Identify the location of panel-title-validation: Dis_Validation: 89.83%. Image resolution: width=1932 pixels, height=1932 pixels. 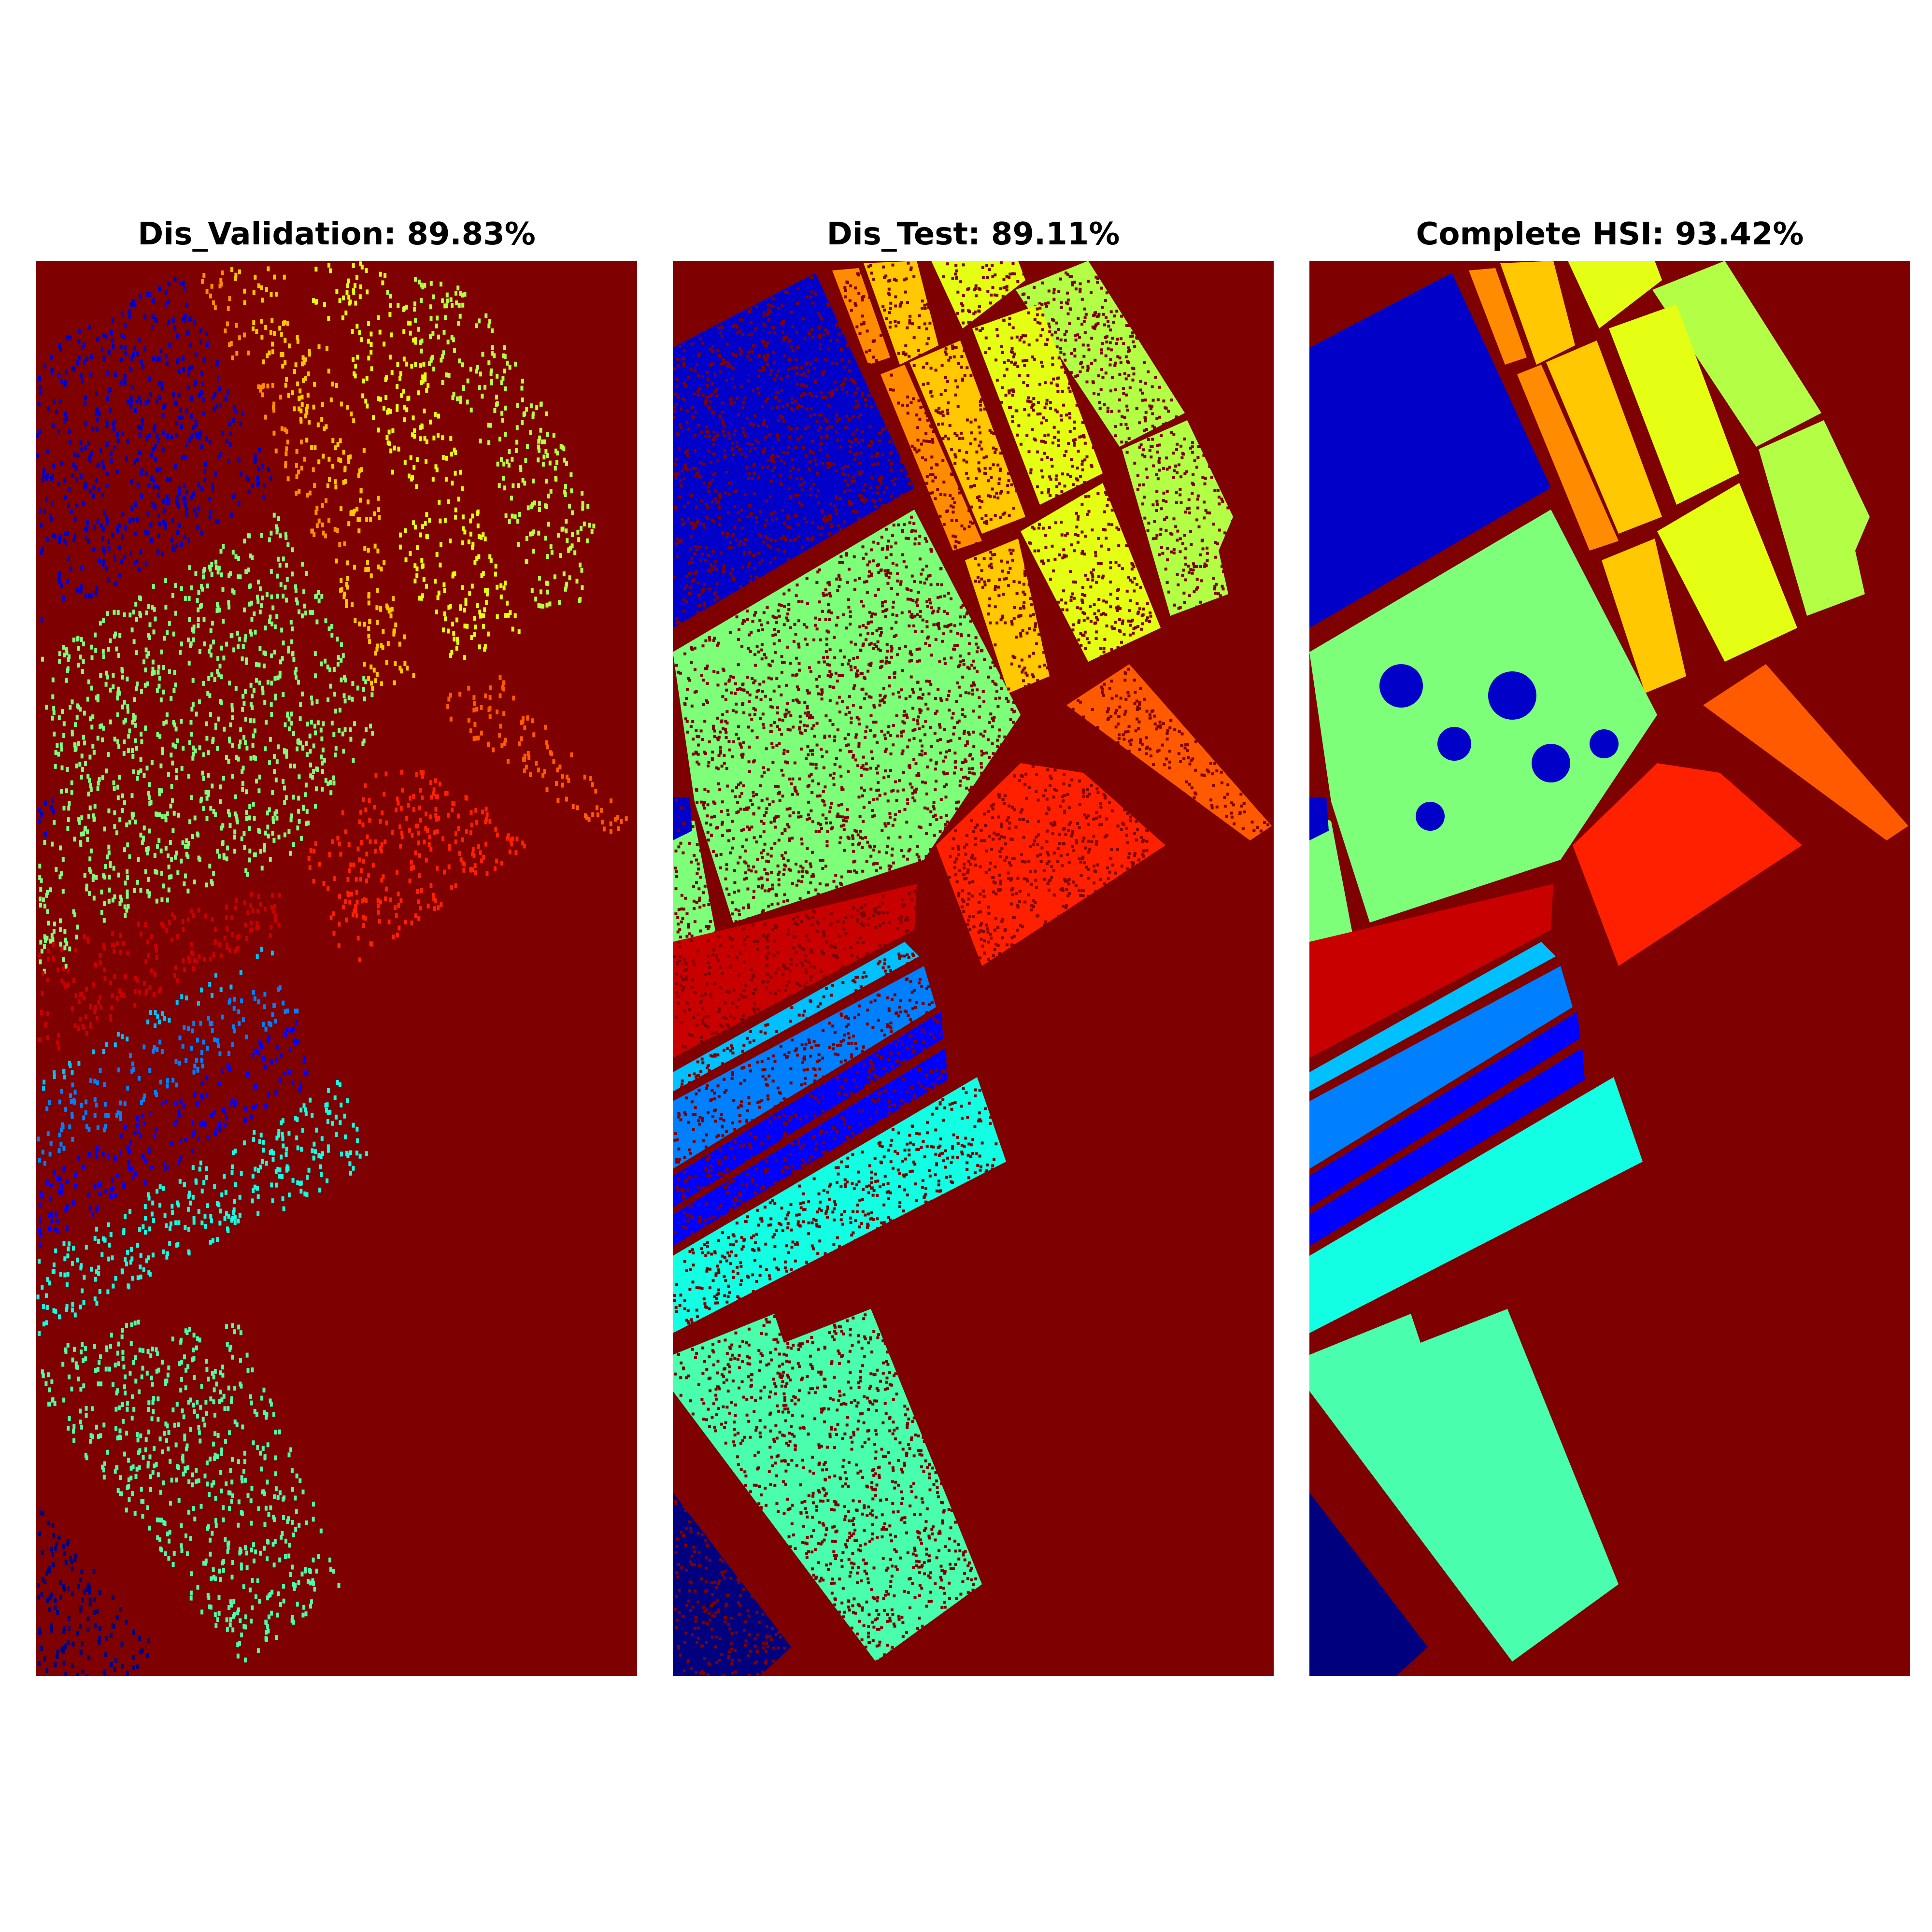
(337, 234).